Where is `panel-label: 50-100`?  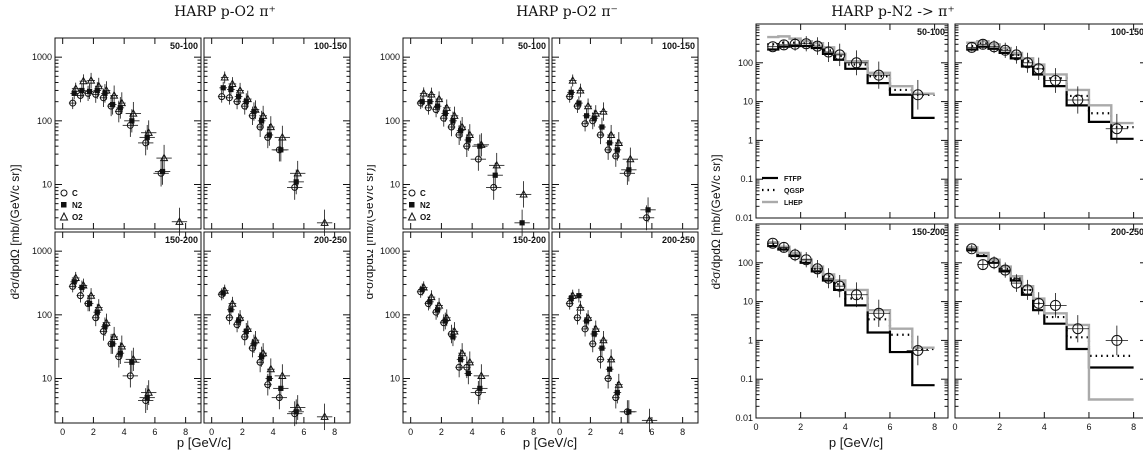
panel-label: 50-100 is located at coordinates (184, 46).